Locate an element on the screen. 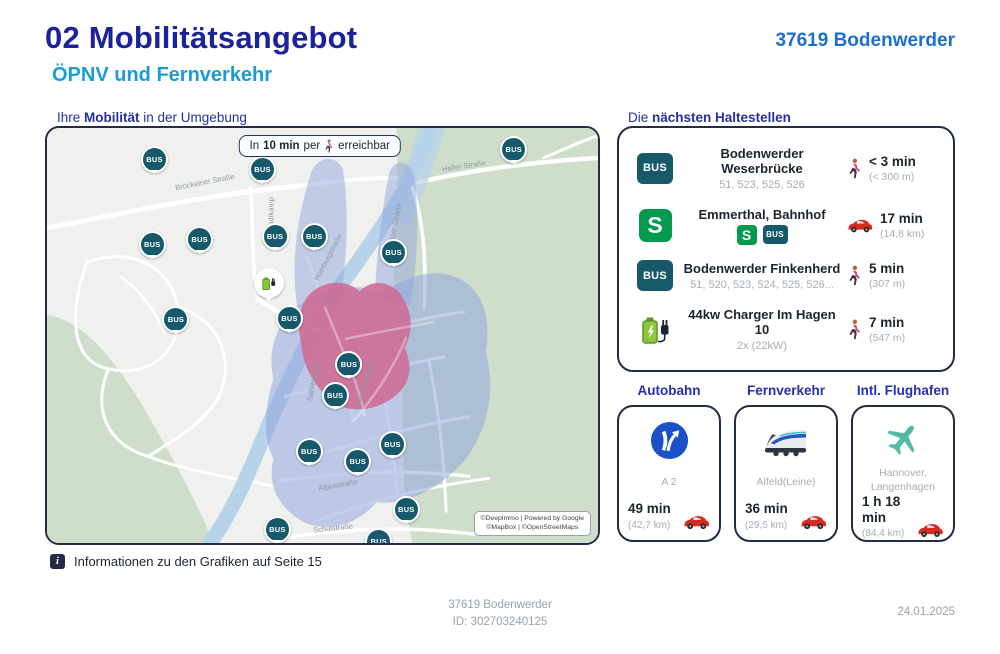 The height and width of the screenshot is (654, 1000). travel-time: 36 min is located at coordinates (766, 509).